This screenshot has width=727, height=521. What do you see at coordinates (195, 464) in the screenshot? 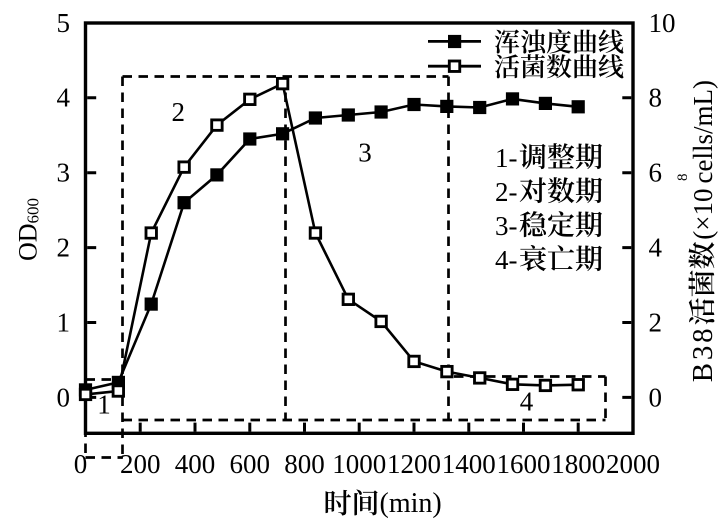
I see `svg-text: 400` at bounding box center [195, 464].